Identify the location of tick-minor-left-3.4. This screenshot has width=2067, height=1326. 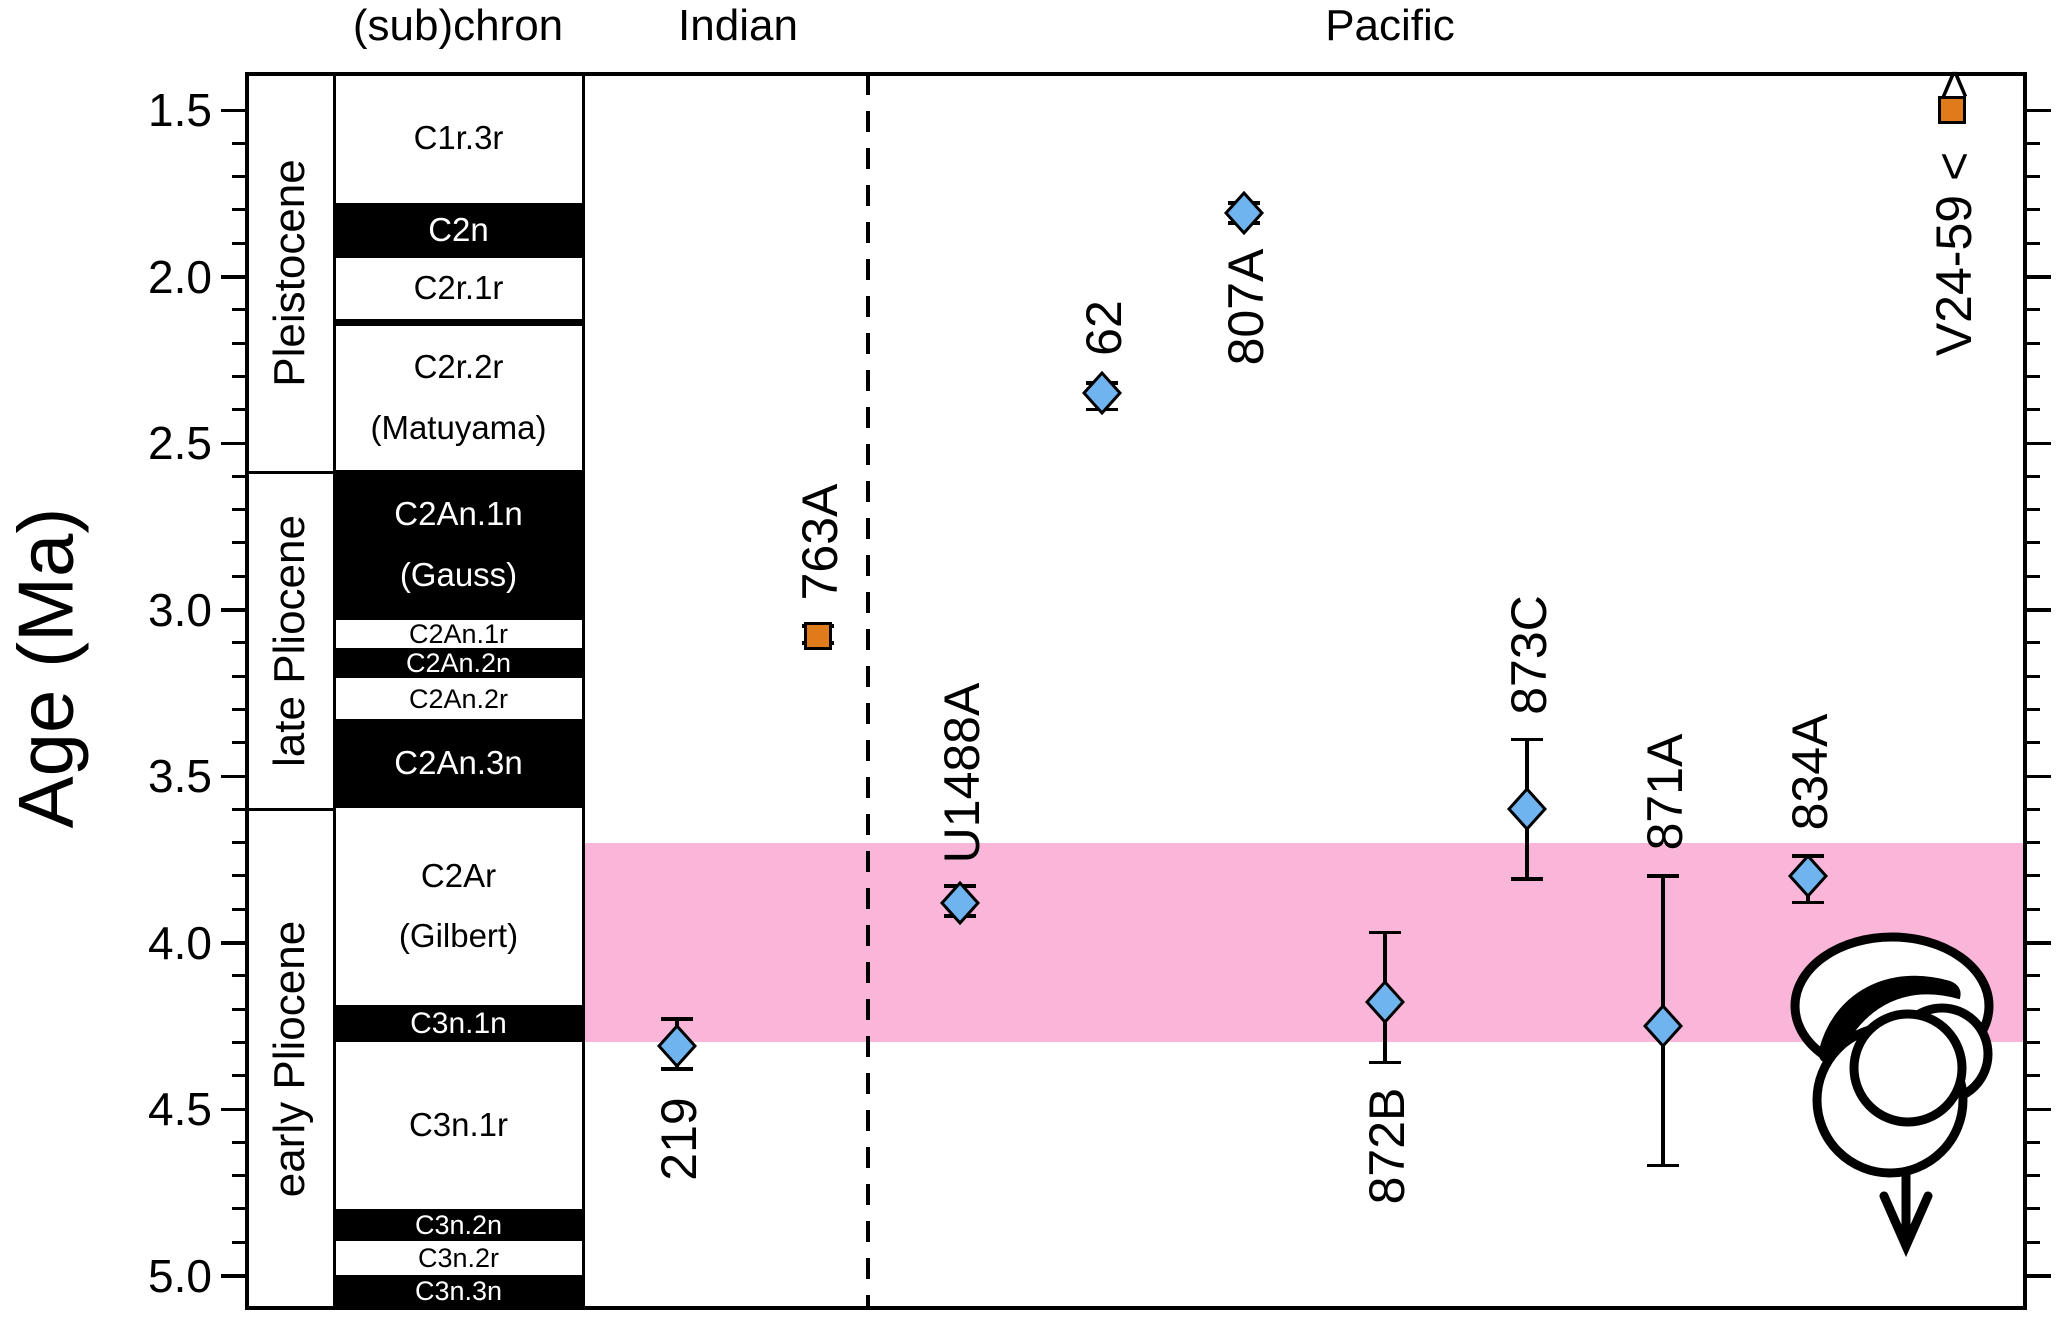
(239, 743).